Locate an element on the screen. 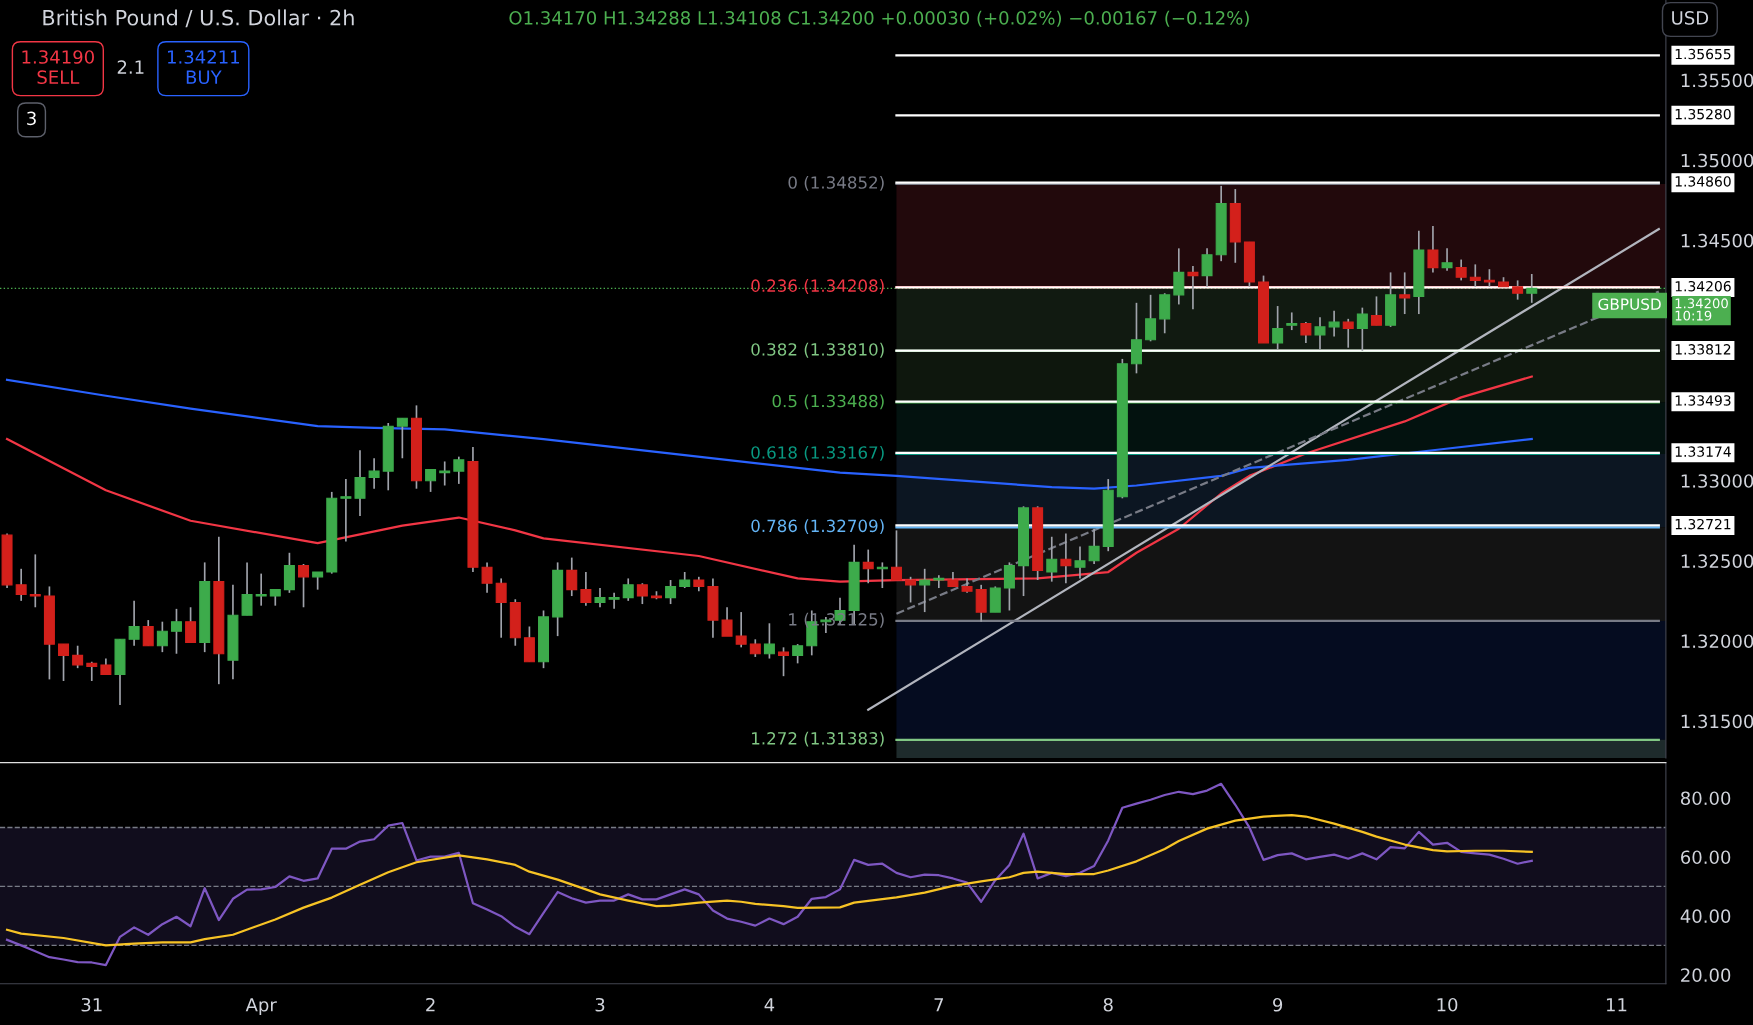  series-label: 1.272 (1.31383) is located at coordinates (818, 739).